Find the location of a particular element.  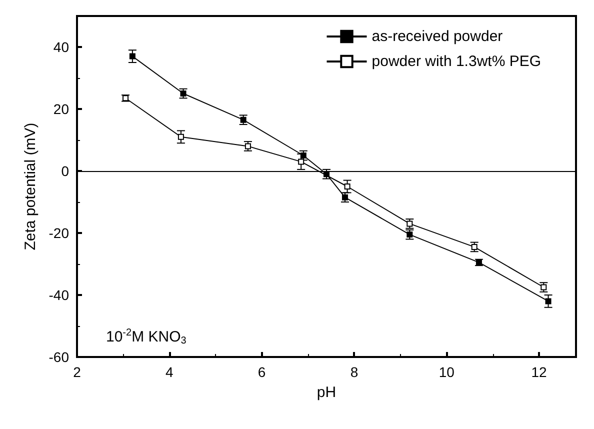

y-axis-title: Zeta potential (mV) is located at coordinates (30, 186).